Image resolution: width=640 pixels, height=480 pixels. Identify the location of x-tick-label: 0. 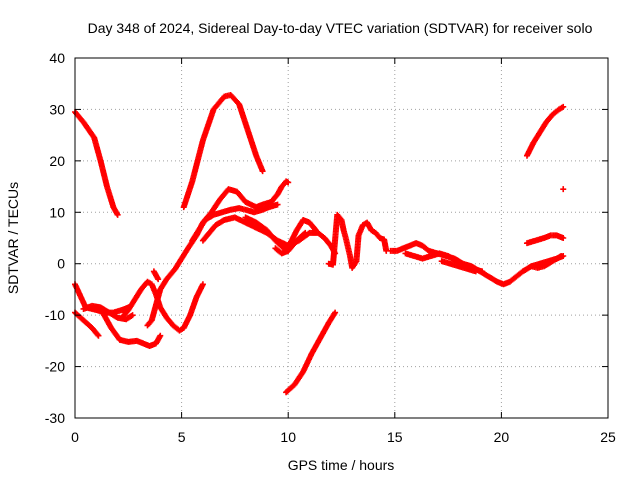
(75, 437).